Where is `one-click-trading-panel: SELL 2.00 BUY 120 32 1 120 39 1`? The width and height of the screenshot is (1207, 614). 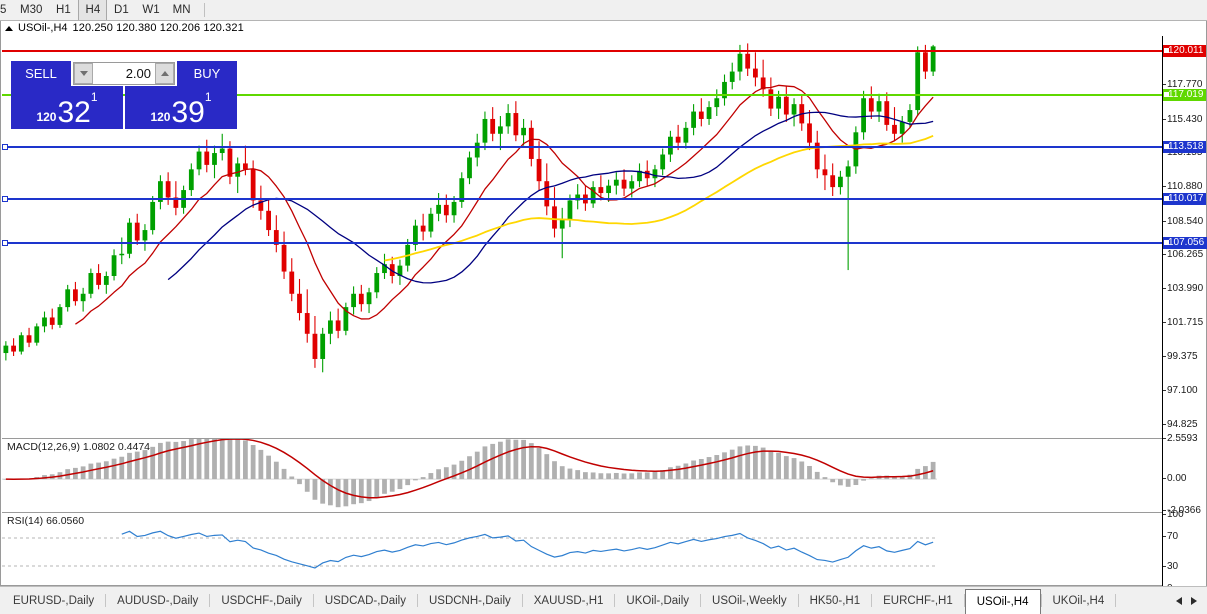 one-click-trading-panel: SELL 2.00 BUY 120 32 1 120 39 1 is located at coordinates (124, 95).